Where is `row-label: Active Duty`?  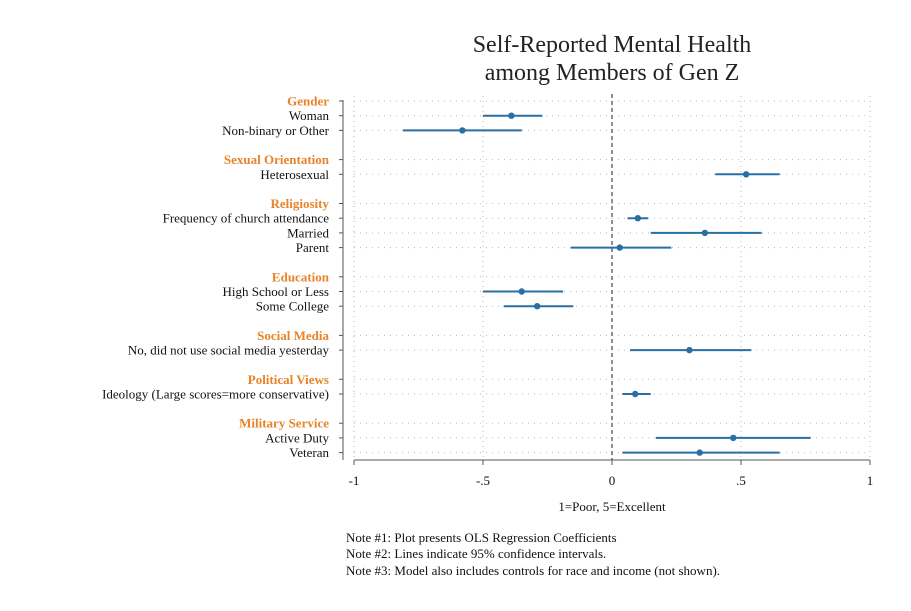 row-label: Active Duty is located at coordinates (297, 437).